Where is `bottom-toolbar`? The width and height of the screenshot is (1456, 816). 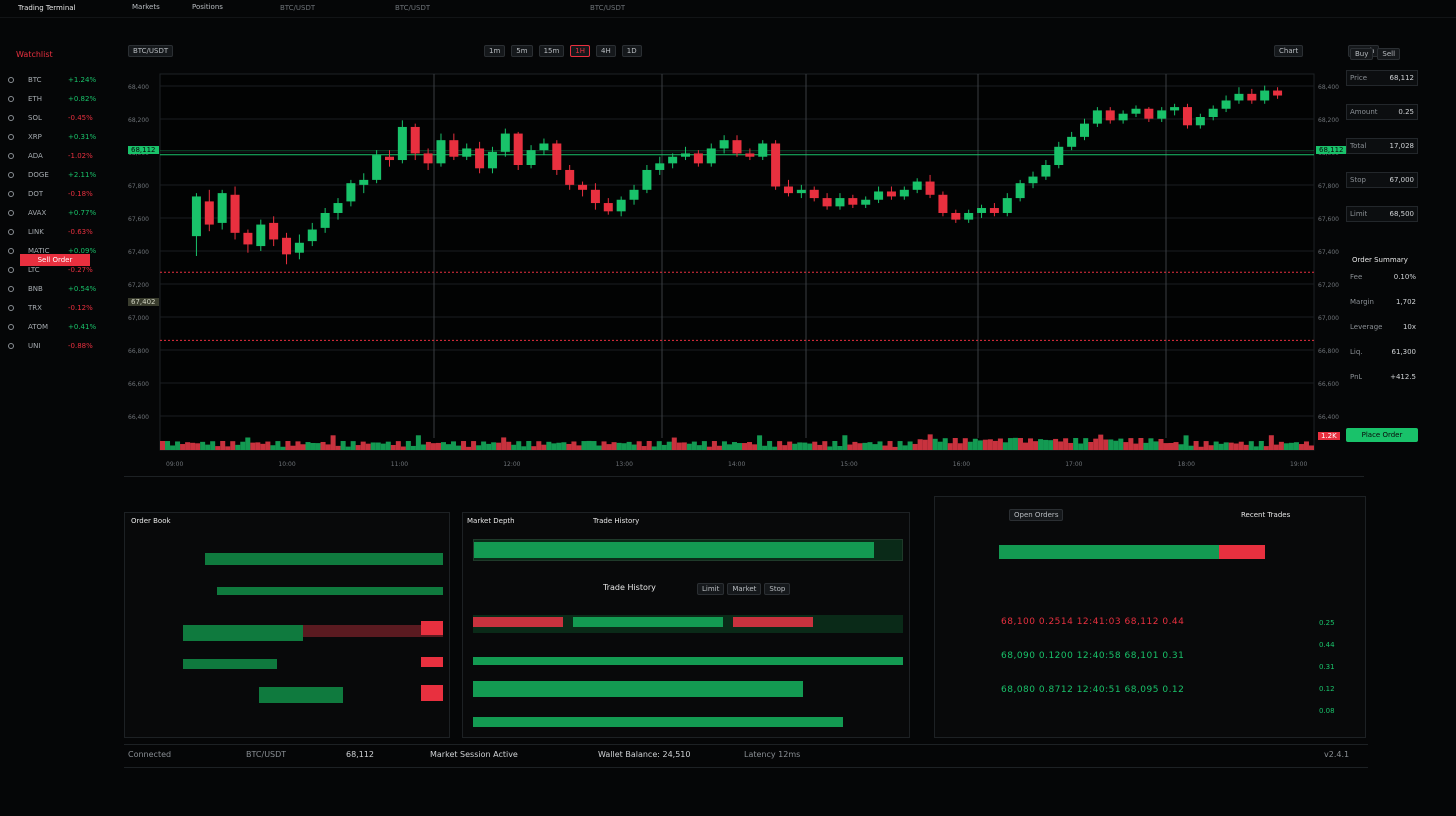 bottom-toolbar is located at coordinates (744, 484).